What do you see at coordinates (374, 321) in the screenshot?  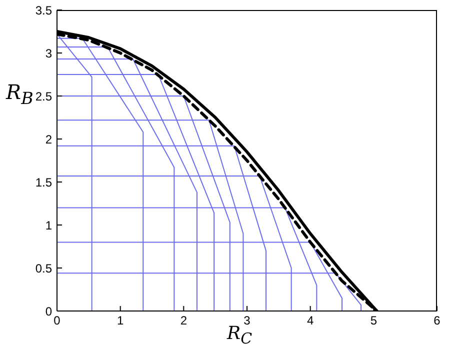 I see `x-tick-label: 5` at bounding box center [374, 321].